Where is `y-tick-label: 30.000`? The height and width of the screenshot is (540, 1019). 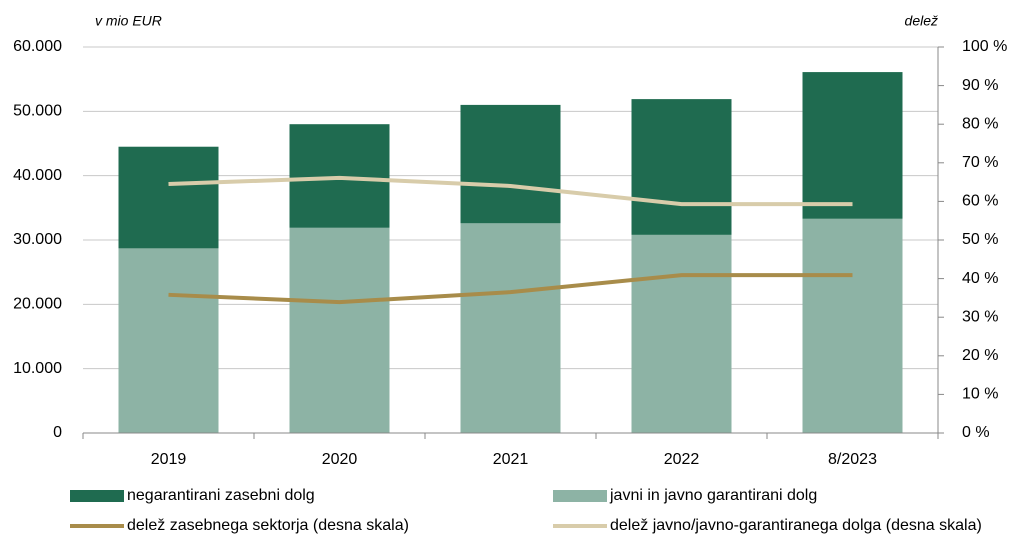 y-tick-label: 30.000 is located at coordinates (37, 239).